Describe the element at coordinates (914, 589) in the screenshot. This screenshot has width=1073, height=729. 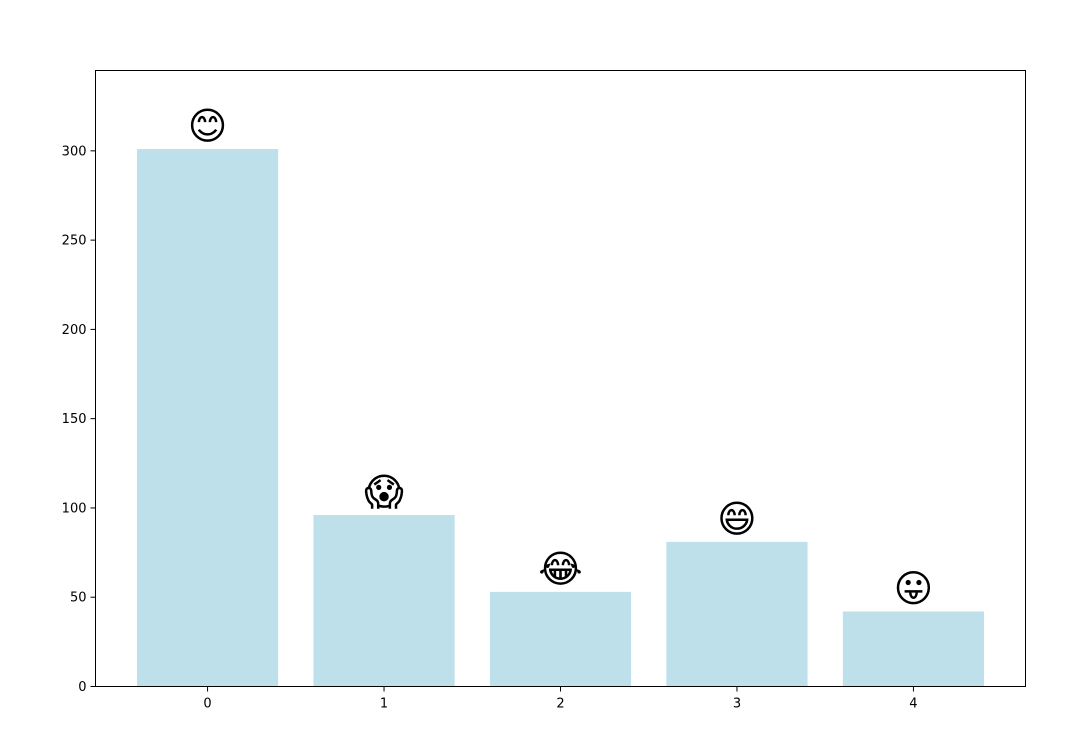
I see `face-with-tongue-icon: 😛` at that location.